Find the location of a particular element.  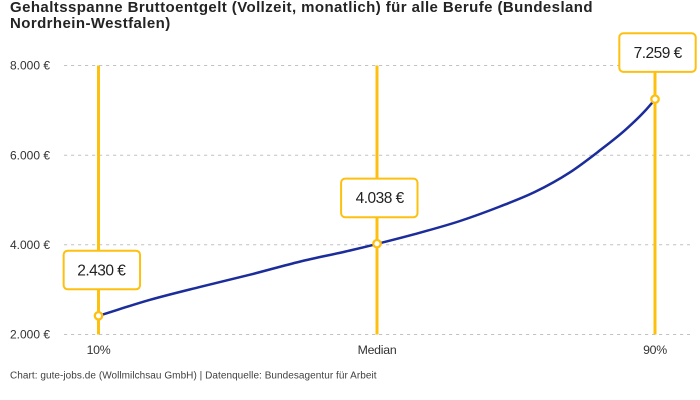

svg-text: 6.000 € is located at coordinates (30, 155).